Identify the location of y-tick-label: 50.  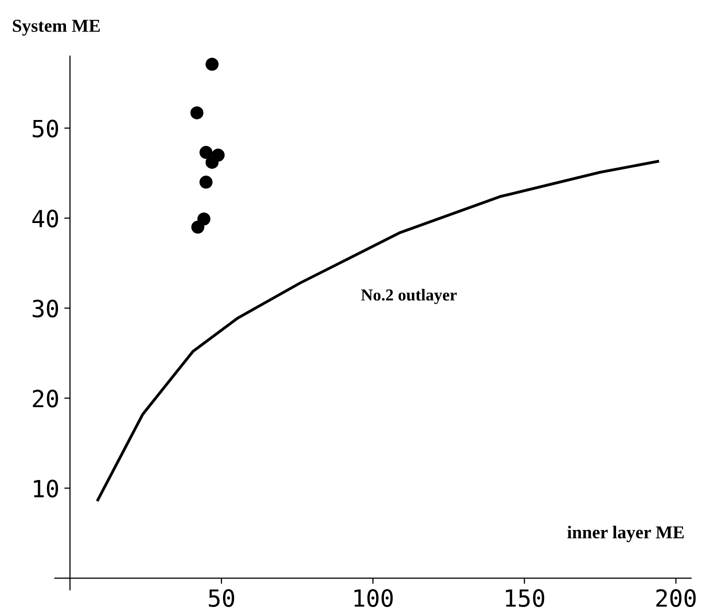
(45, 129).